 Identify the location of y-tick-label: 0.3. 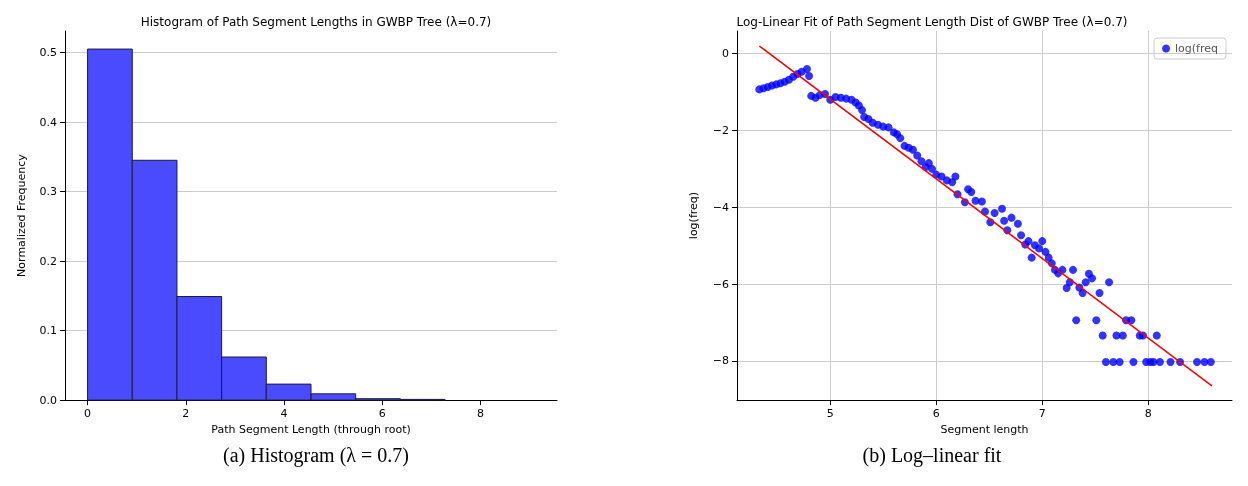
(48, 192).